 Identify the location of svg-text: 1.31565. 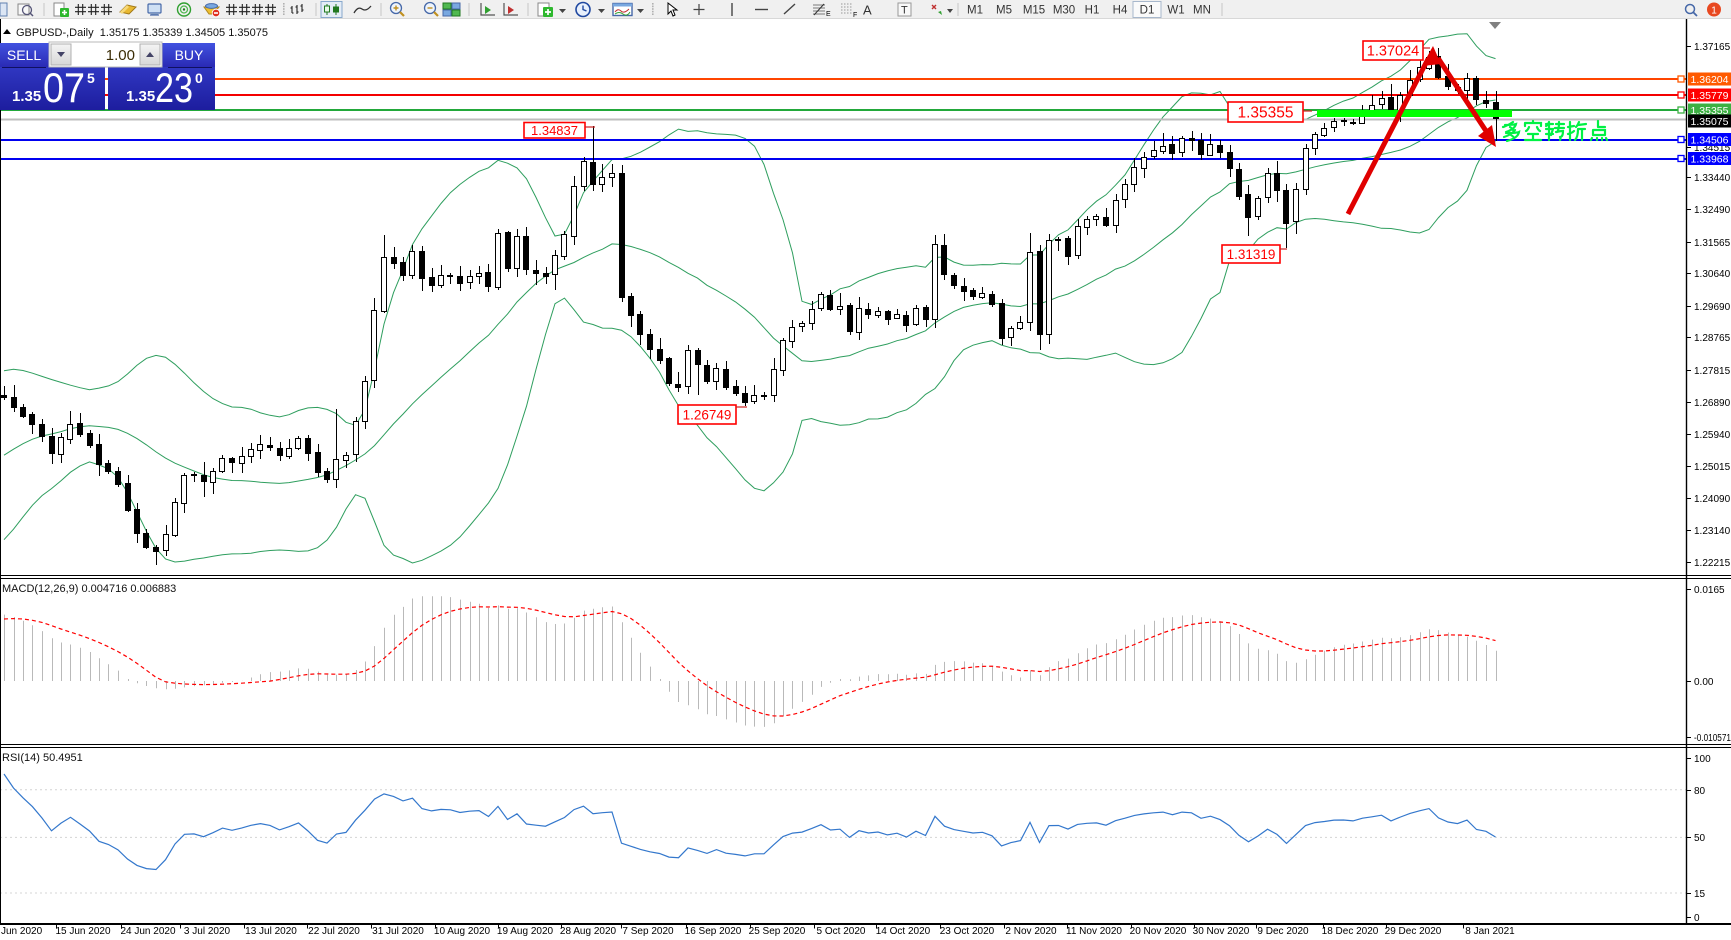
(1712, 243).